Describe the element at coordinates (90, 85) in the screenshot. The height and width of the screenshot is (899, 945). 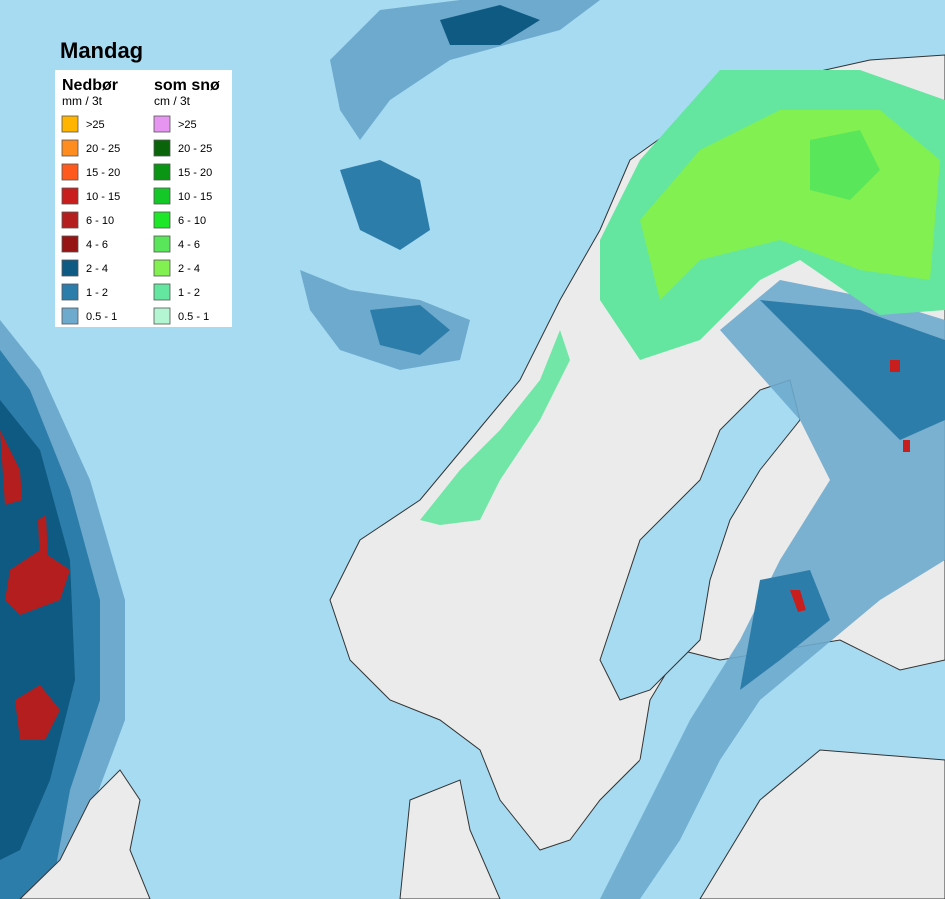
I see `legend-heading: Nedbør` at that location.